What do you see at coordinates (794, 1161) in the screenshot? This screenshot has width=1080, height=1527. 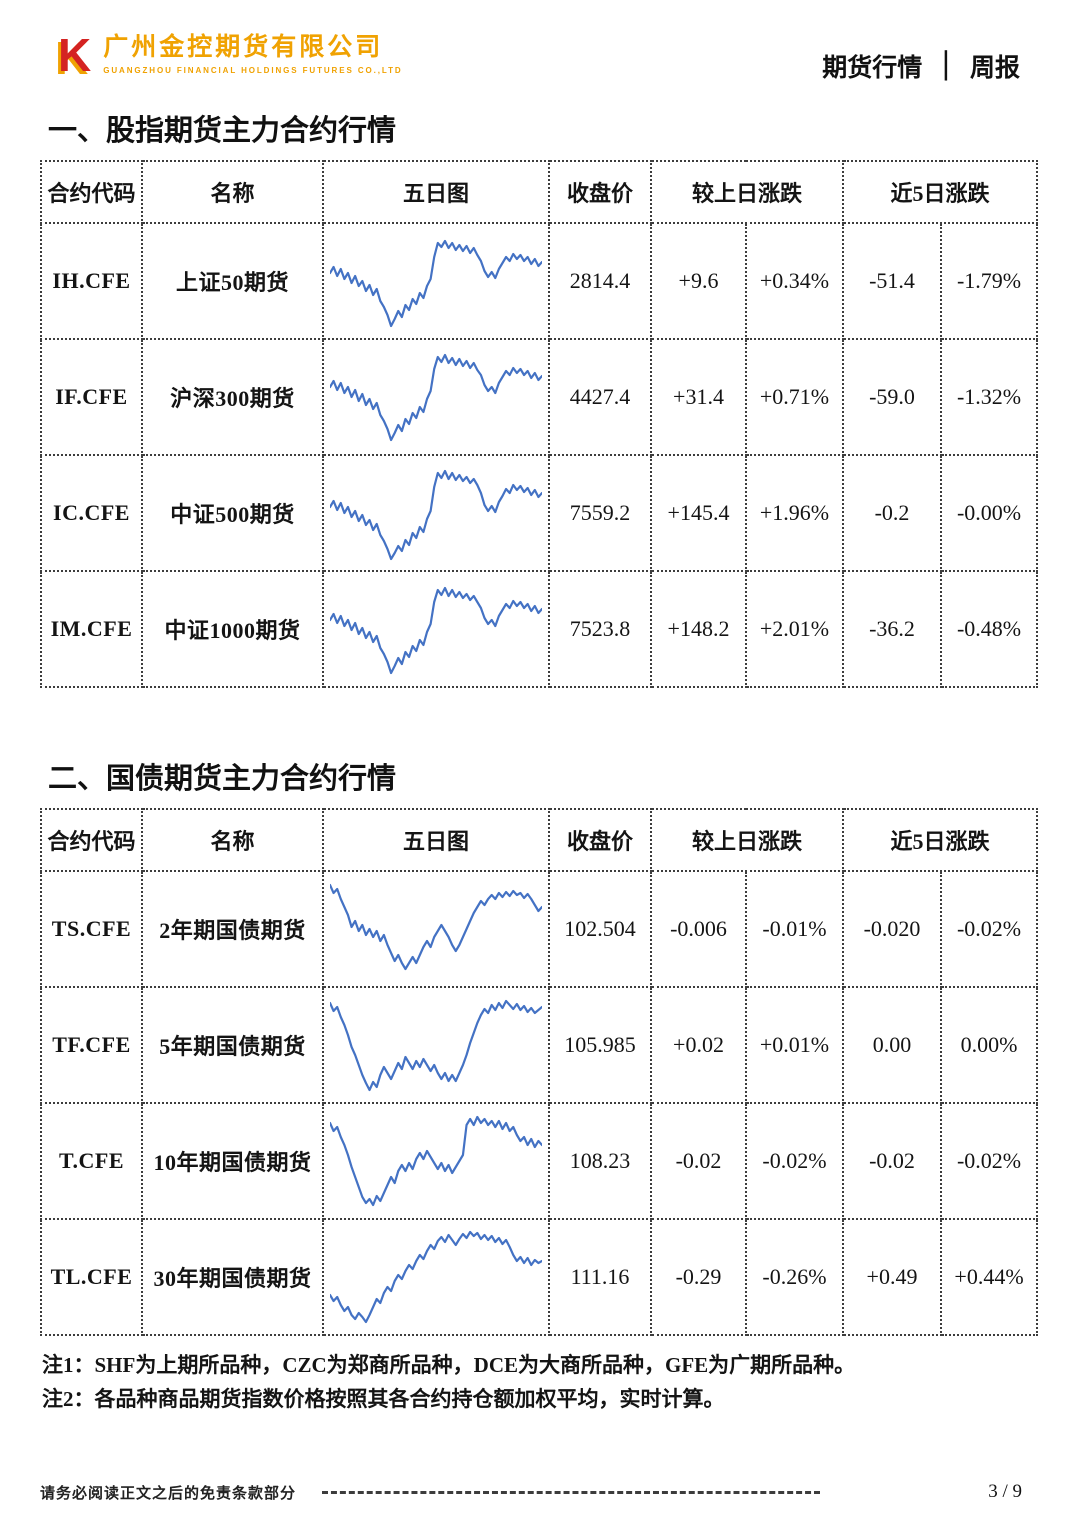 I see `day-change-percent: -0.02%` at bounding box center [794, 1161].